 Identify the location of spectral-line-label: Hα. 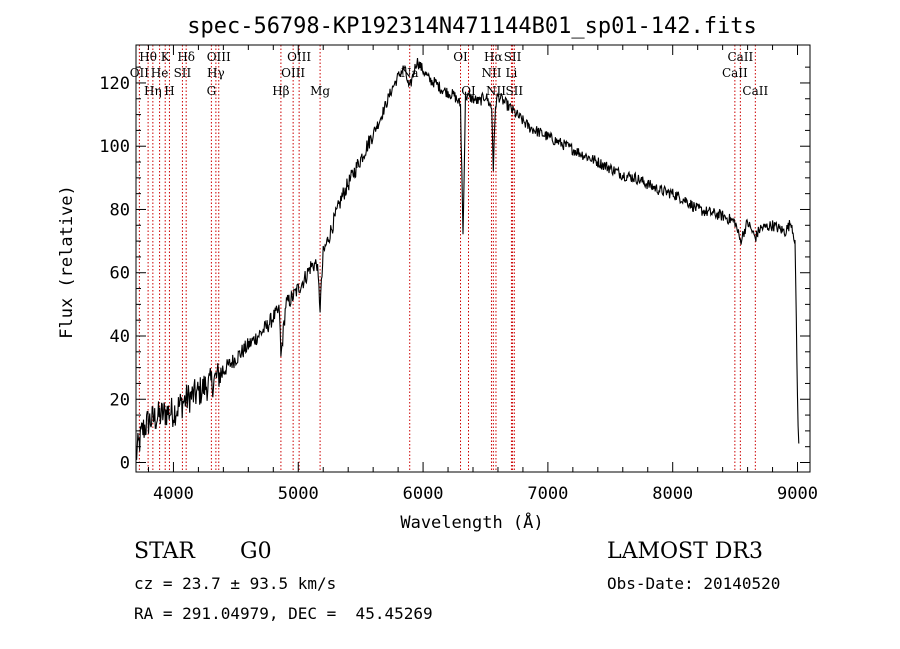
(493, 57).